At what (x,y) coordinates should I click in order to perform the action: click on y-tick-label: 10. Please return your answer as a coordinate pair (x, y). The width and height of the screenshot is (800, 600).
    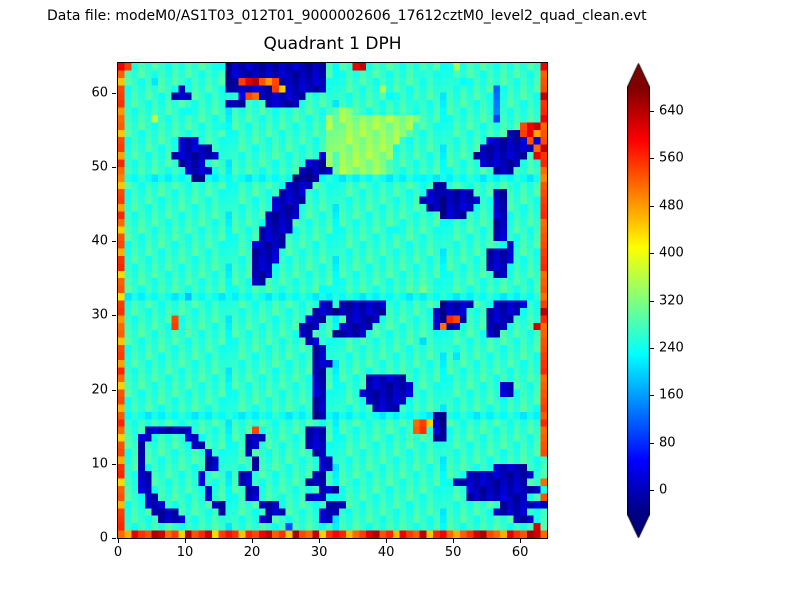
    Looking at the image, I should click on (99, 464).